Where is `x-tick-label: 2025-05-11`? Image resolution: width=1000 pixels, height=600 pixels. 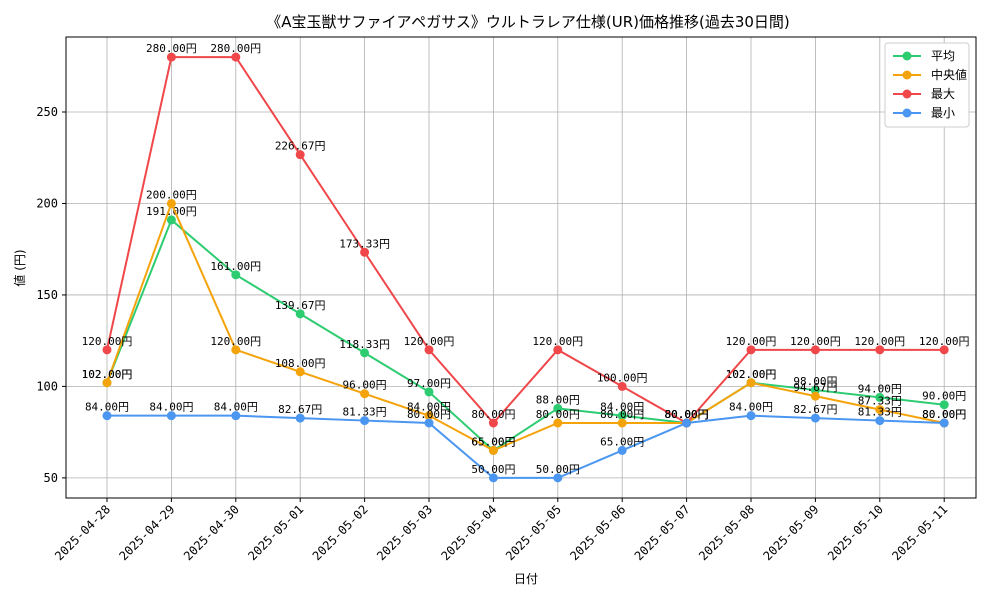 x-tick-label: 2025-05-11 is located at coordinates (919, 532).